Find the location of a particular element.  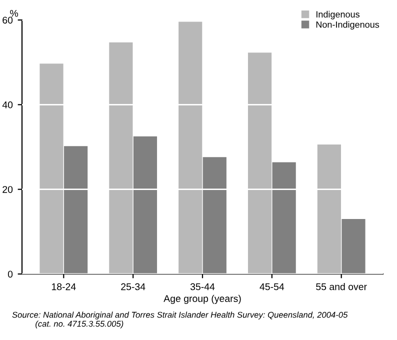

y-tick-label: 20 is located at coordinates (7, 189).